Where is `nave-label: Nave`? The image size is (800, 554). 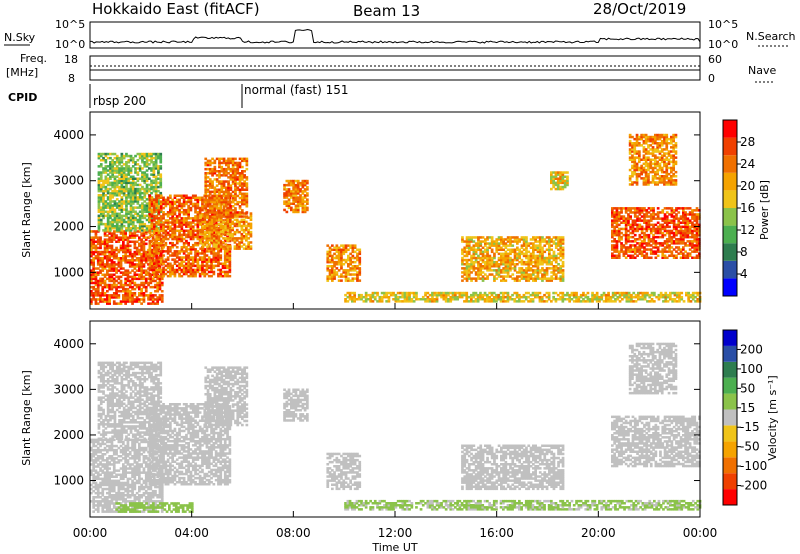 nave-label: Nave is located at coordinates (762, 70).